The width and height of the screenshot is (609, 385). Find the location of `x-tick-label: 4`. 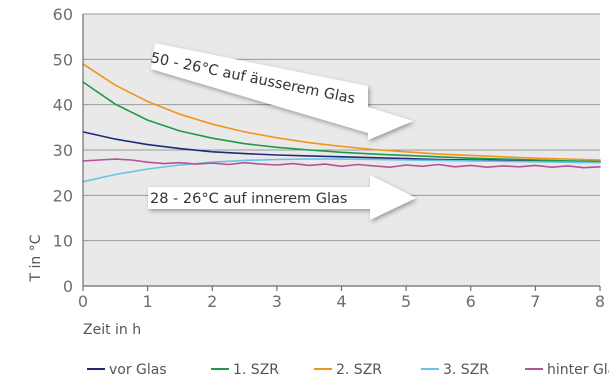

x-tick-label: 4 is located at coordinates (341, 301).